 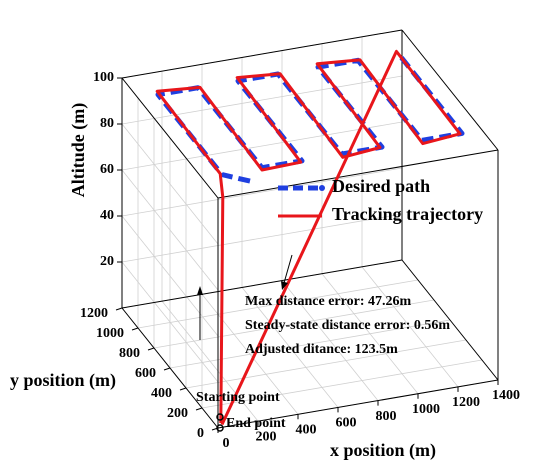 I want to click on end-marker, so click(x=220, y=428).